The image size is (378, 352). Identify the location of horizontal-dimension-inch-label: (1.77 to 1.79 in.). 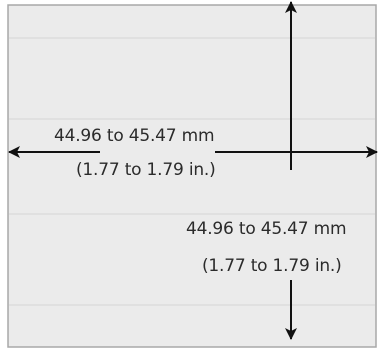
(146, 170).